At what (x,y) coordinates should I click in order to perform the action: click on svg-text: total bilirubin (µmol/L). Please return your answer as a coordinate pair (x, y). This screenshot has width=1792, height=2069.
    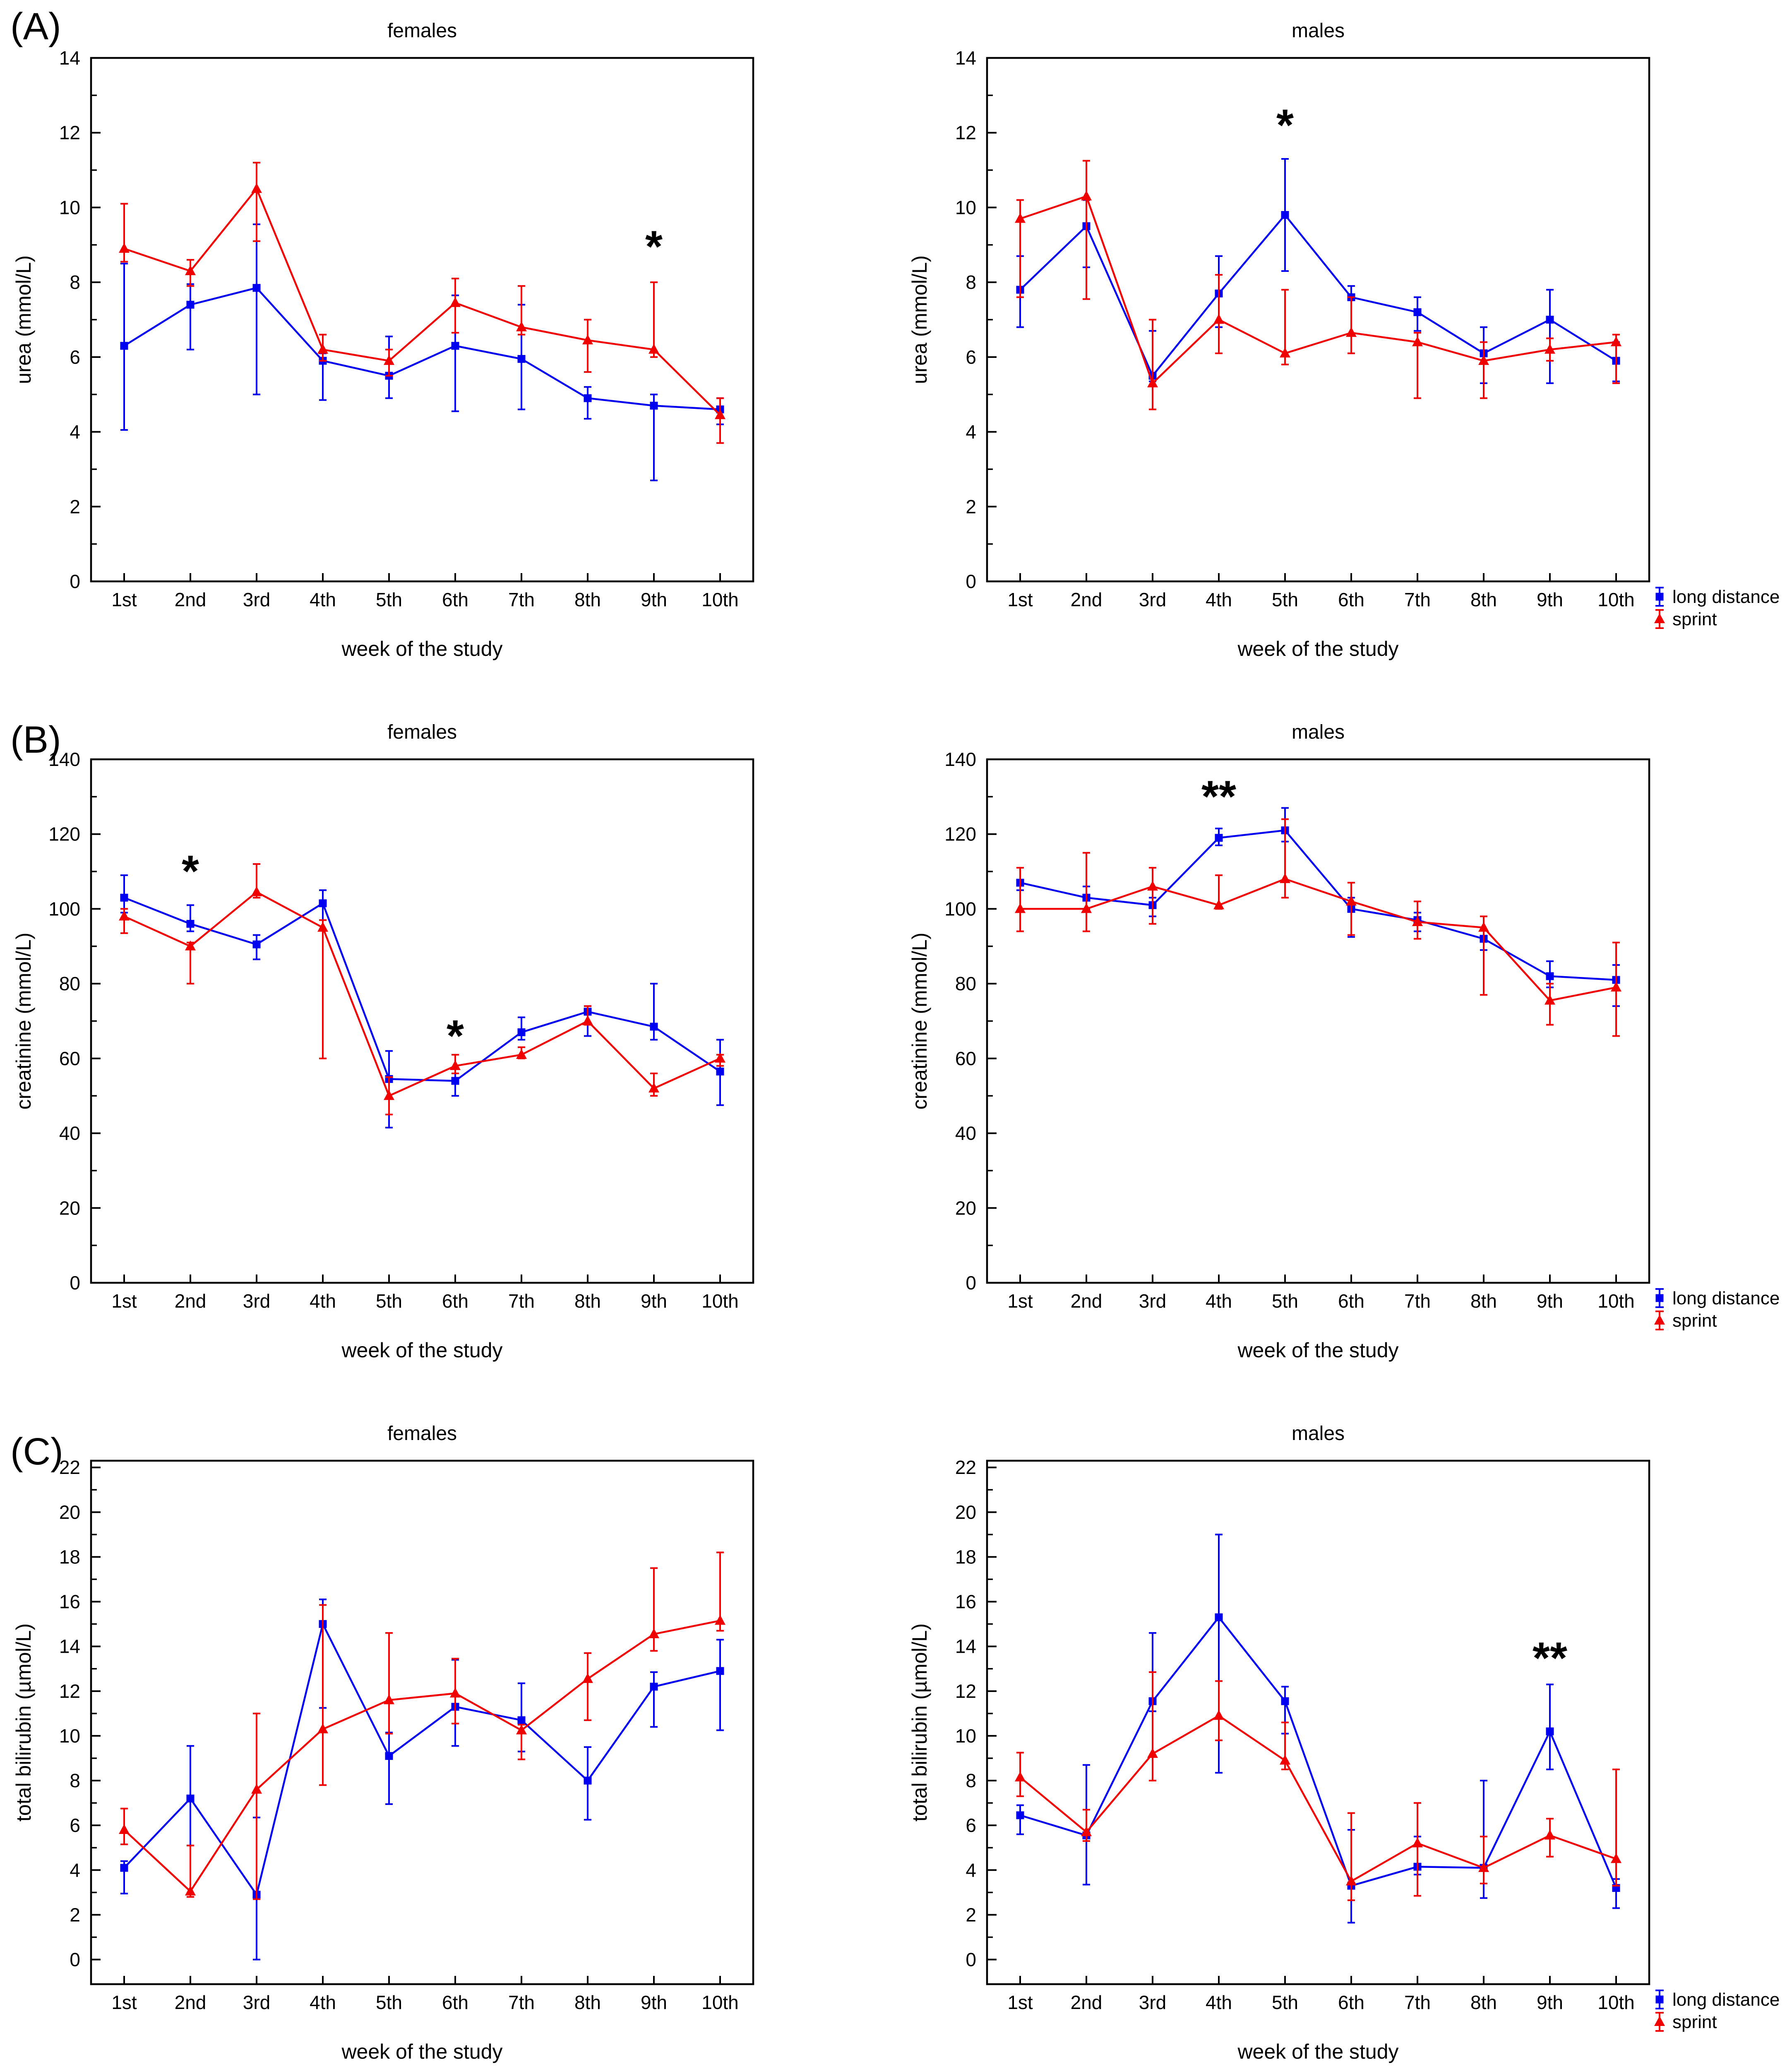
    Looking at the image, I should click on (919, 1722).